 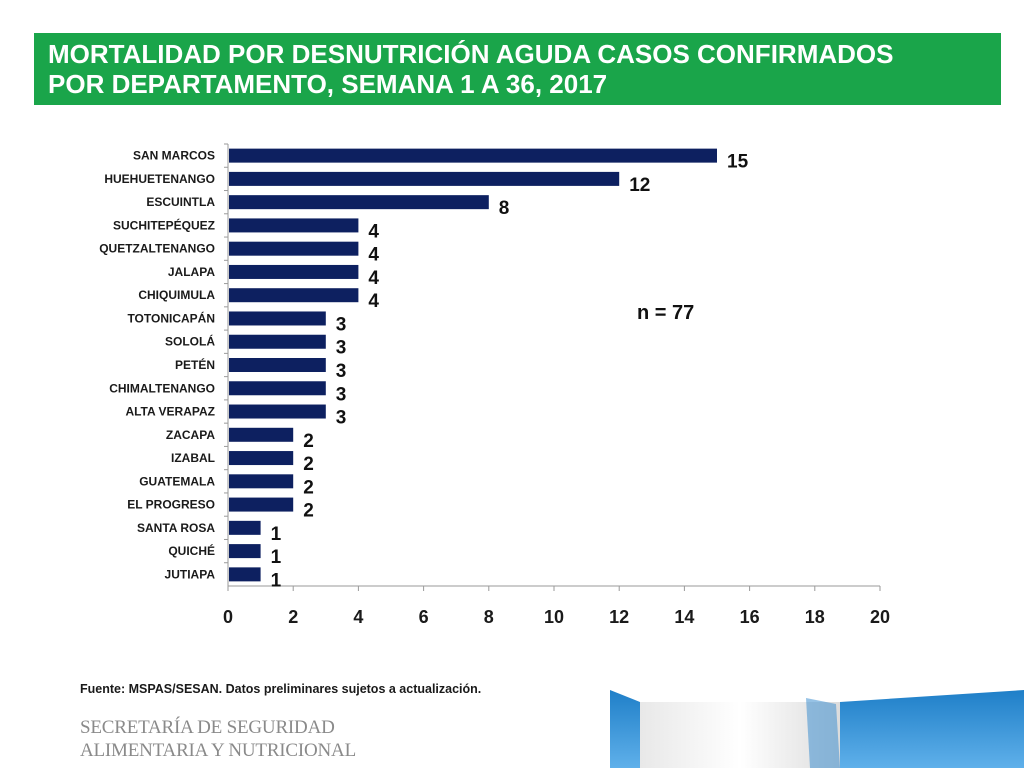 What do you see at coordinates (738, 162) in the screenshot?
I see `data-label: 15` at bounding box center [738, 162].